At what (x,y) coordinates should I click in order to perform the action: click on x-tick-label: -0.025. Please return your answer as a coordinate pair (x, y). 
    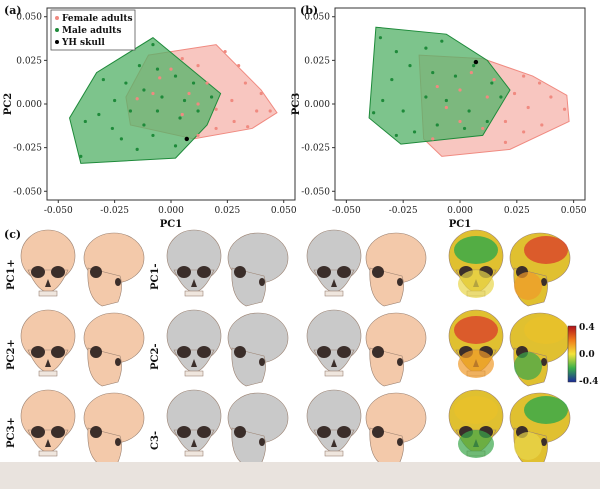
    Looking at the image, I should click on (403, 211).